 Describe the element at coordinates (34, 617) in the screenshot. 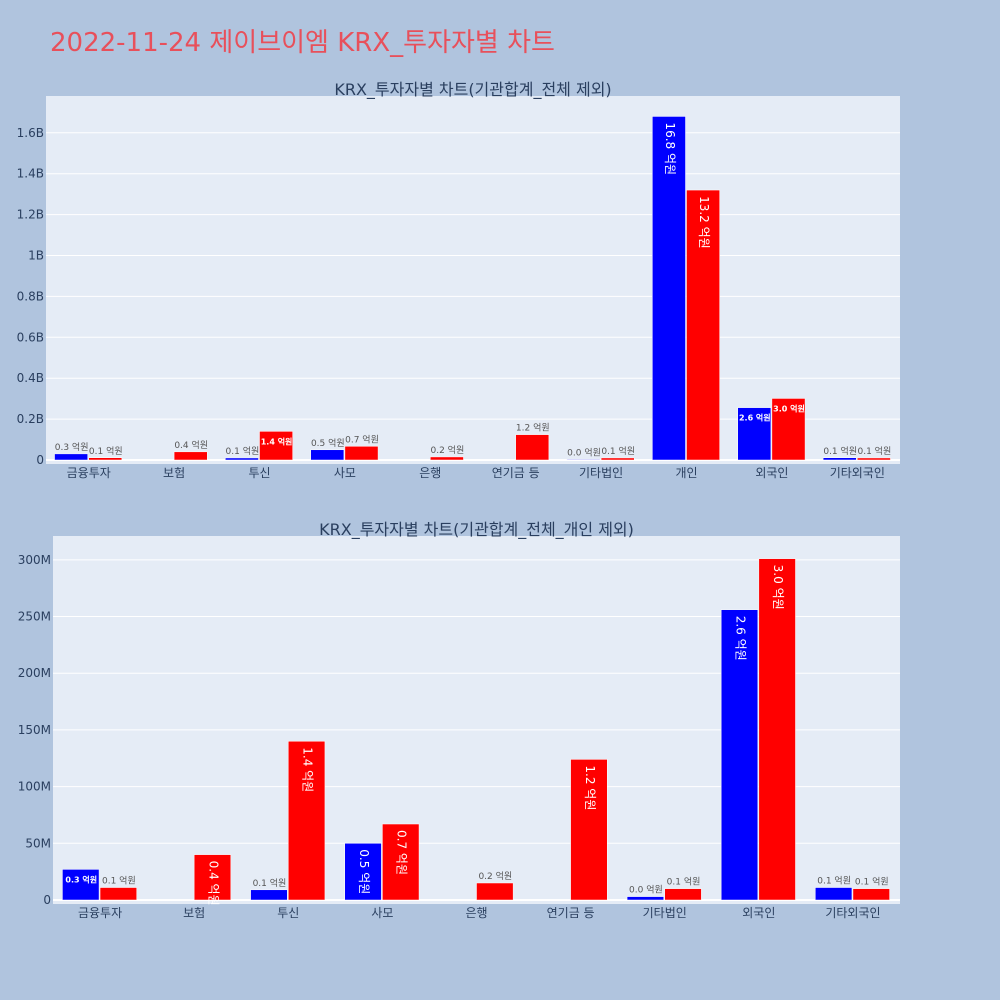

I see `y-tick-label: 250M` at that location.